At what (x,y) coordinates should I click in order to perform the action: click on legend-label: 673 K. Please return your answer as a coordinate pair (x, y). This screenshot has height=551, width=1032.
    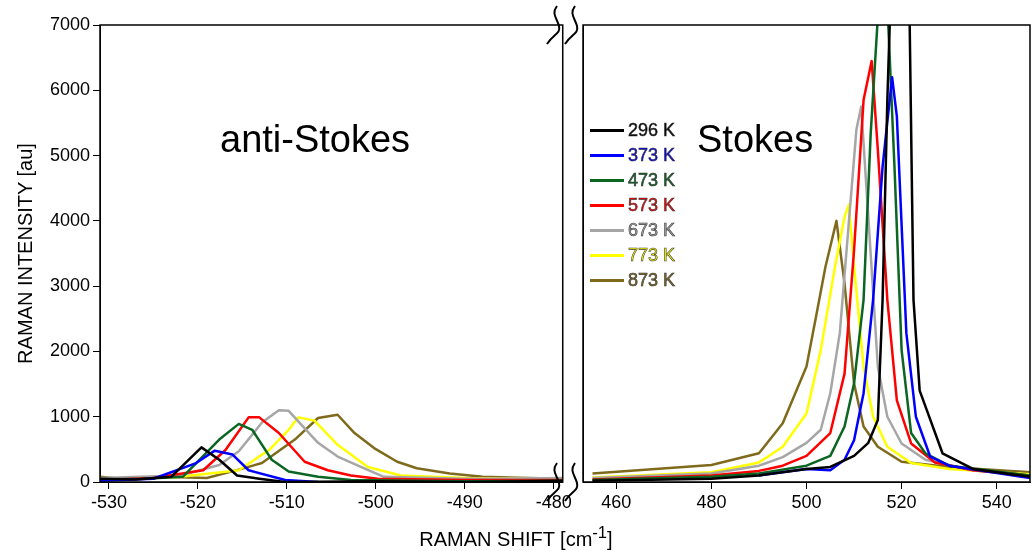
    Looking at the image, I should click on (652, 230).